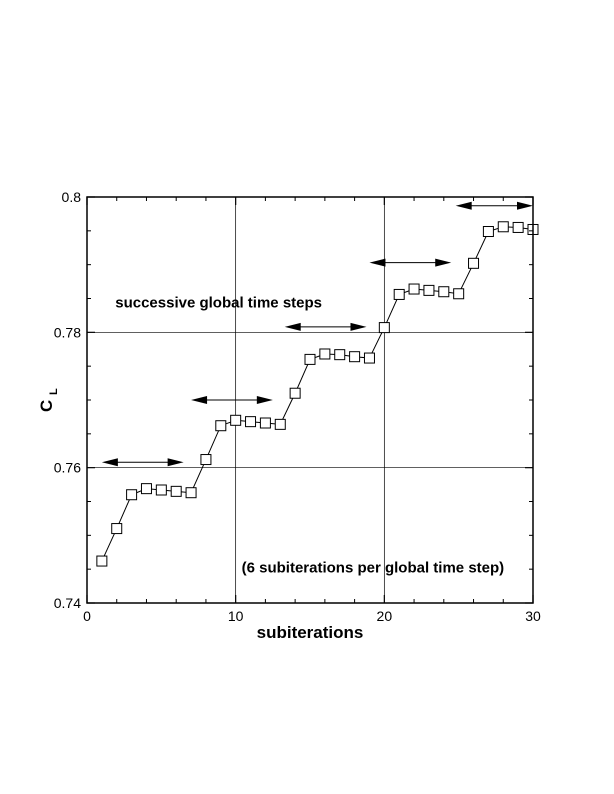 The width and height of the screenshot is (614, 794). Describe the element at coordinates (87, 616) in the screenshot. I see `x-tick-label: 0` at that location.